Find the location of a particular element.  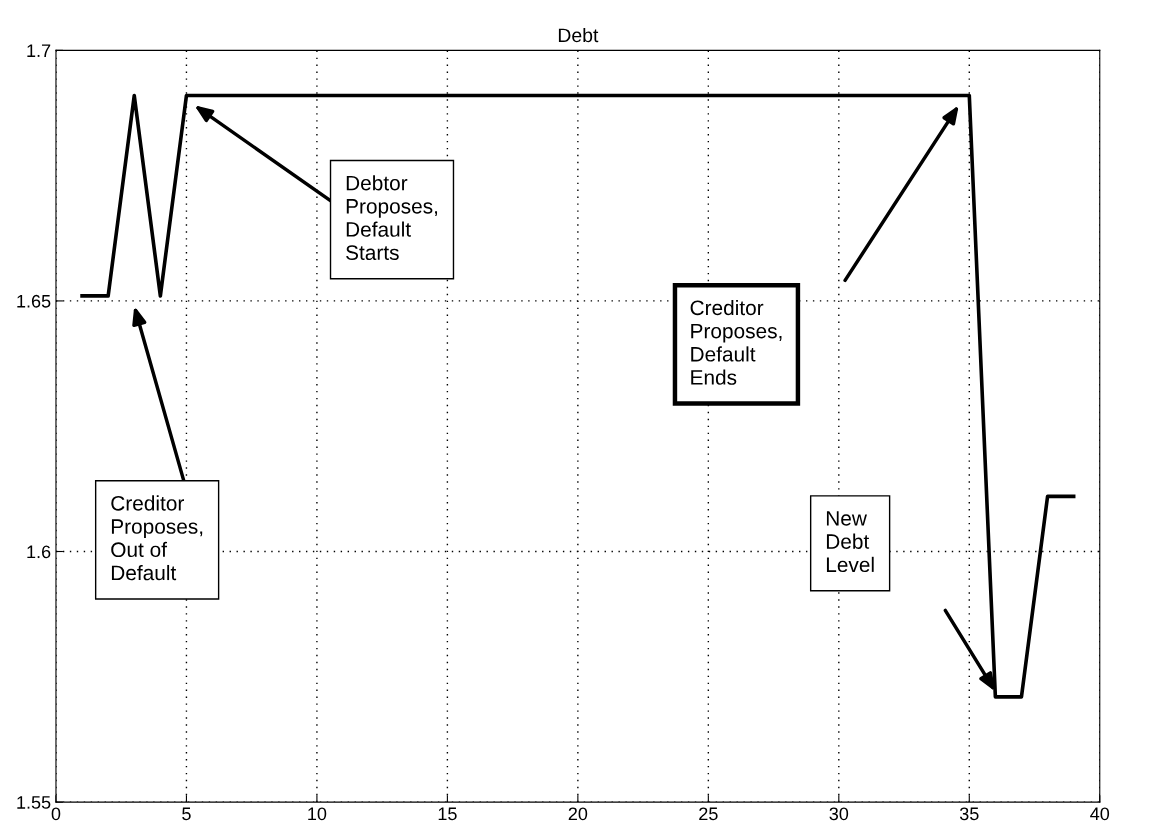

y-tick-label: 1.6 is located at coordinates (39, 552).